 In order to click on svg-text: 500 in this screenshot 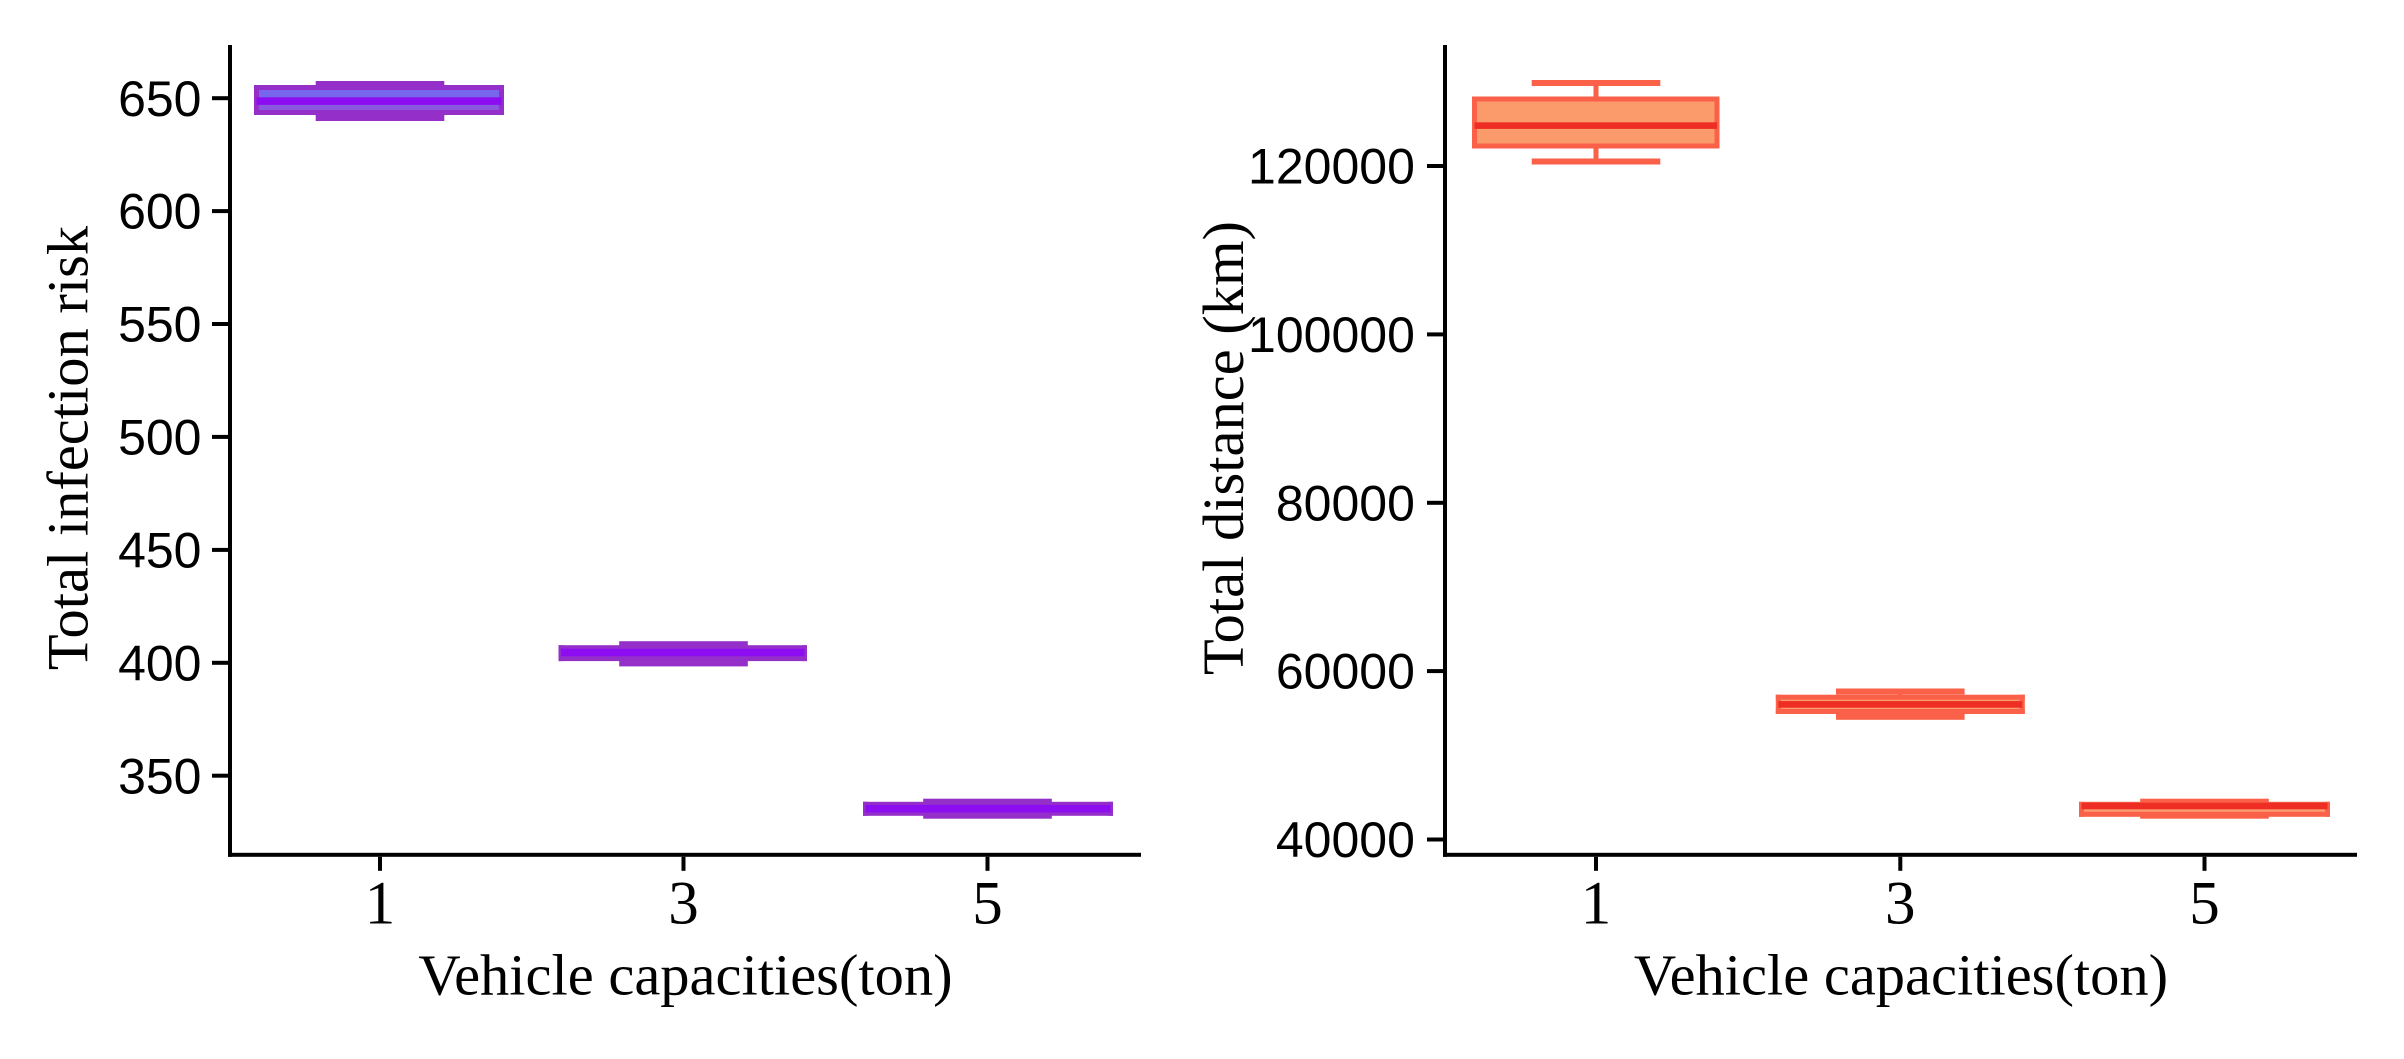, I will do `click(159, 438)`.